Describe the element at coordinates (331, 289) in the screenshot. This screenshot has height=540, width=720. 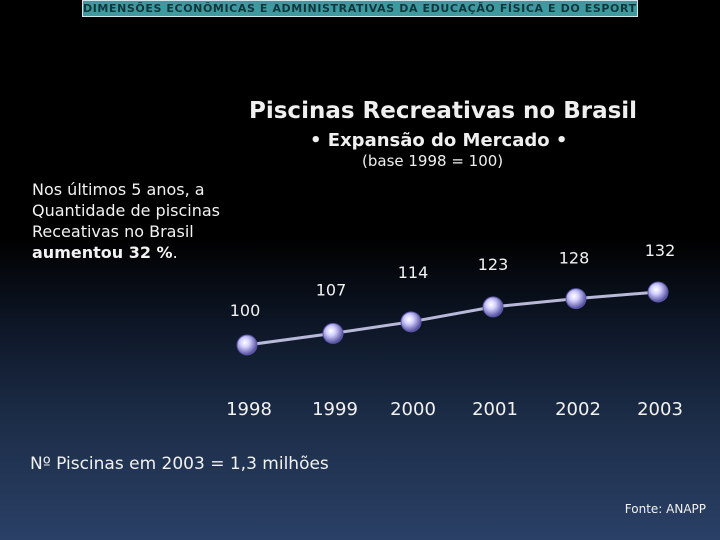
I see `data-label-1999: 107` at that location.